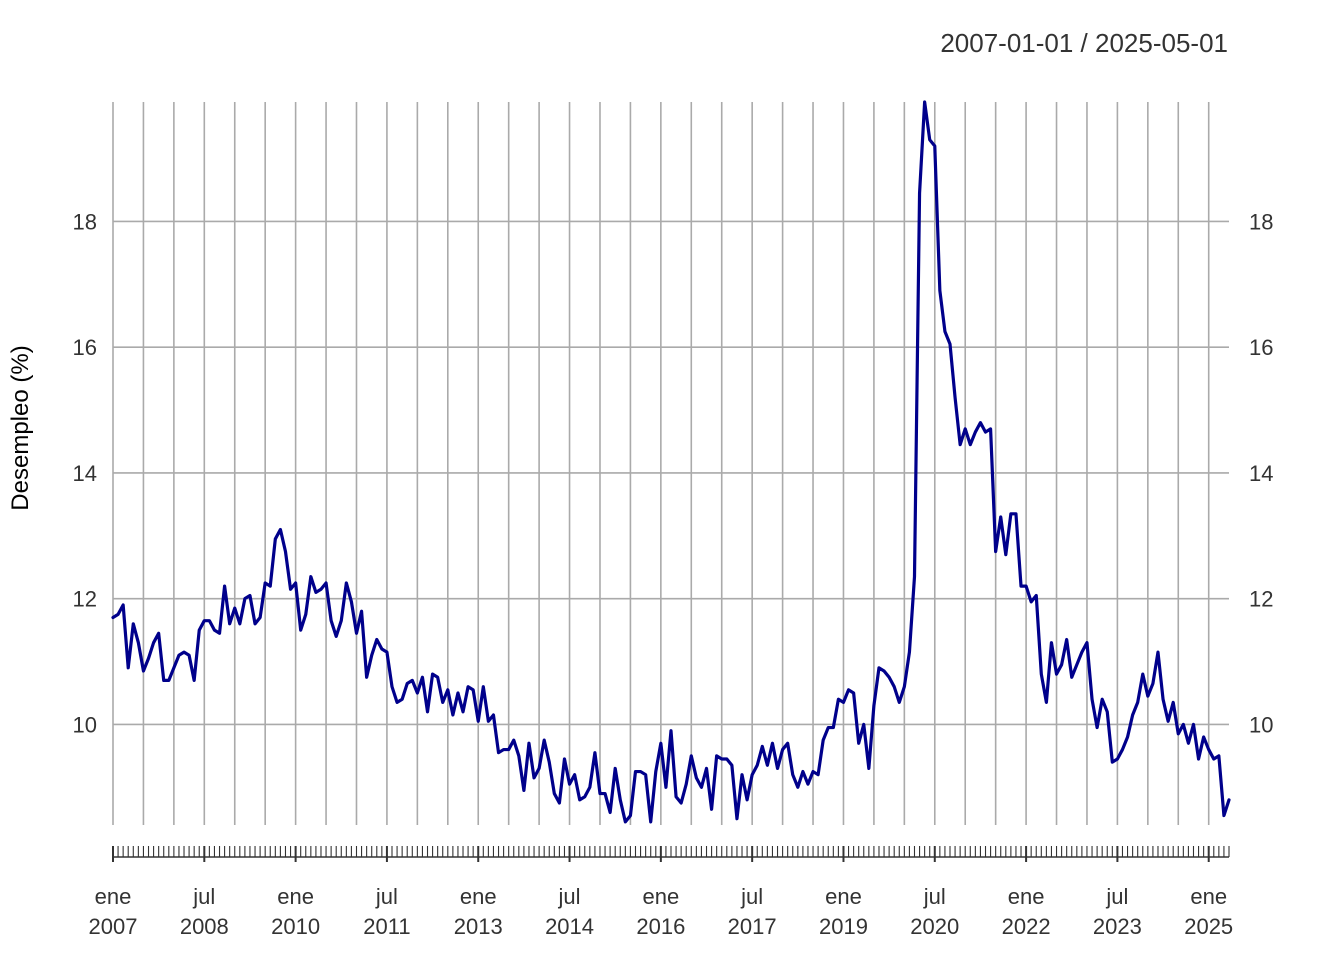 This screenshot has width=1344, height=960. Describe the element at coordinates (752, 926) in the screenshot. I see `x-tick-label-year: 2017` at that location.